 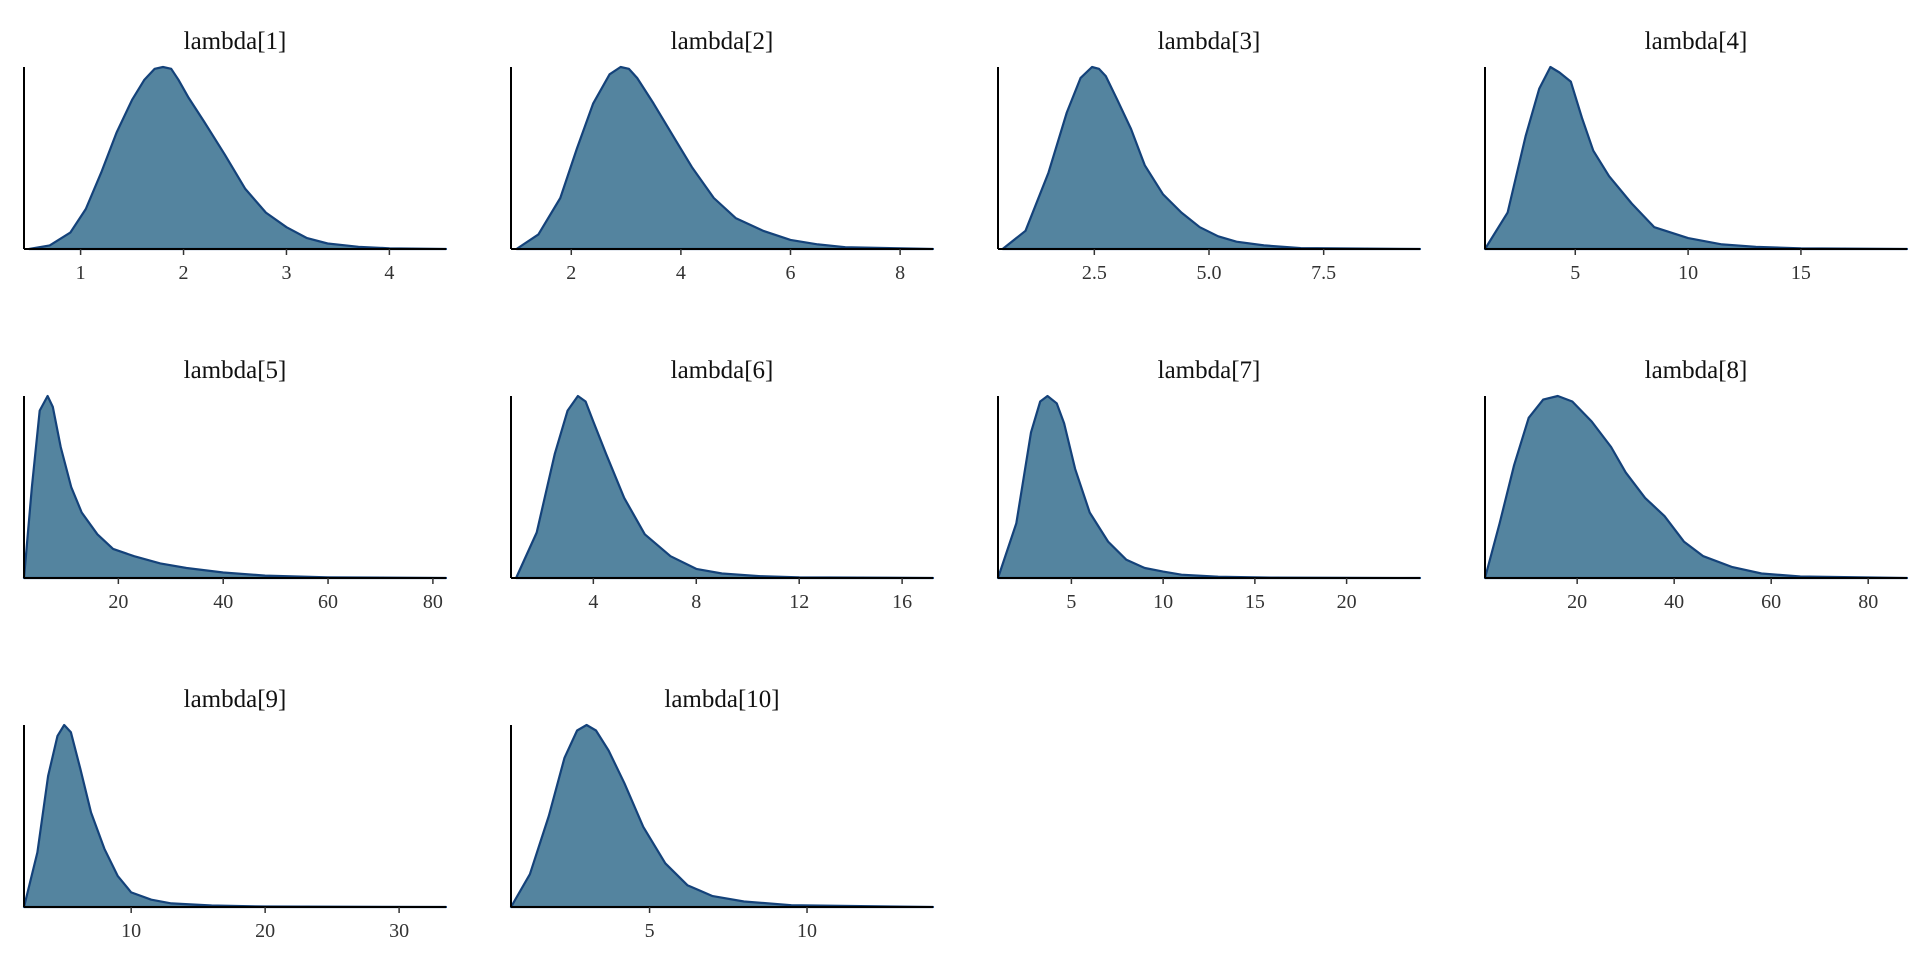 I want to click on density-panel: lambda[6] 4 8 12 16, so click(x=722, y=485).